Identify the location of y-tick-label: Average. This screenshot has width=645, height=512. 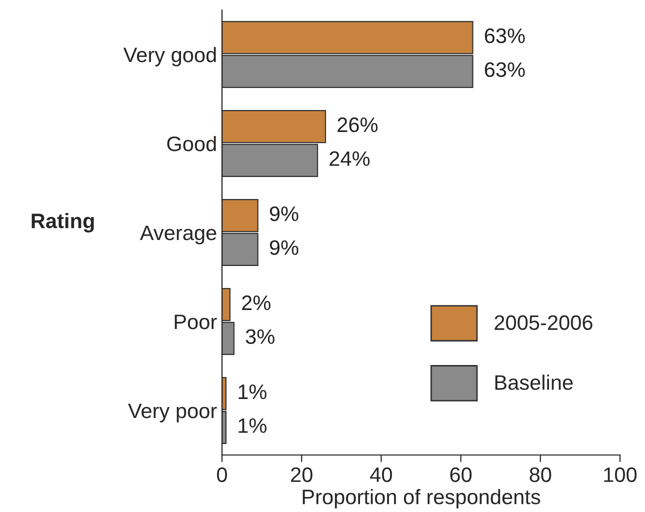
(178, 235).